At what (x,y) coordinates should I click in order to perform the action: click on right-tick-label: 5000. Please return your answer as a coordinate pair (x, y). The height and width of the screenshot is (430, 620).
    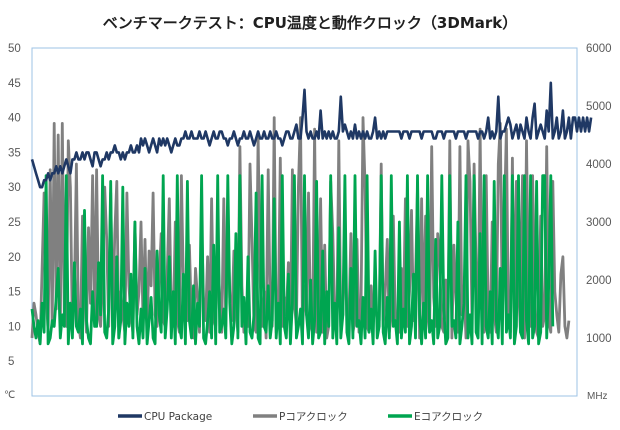
    Looking at the image, I should click on (599, 107).